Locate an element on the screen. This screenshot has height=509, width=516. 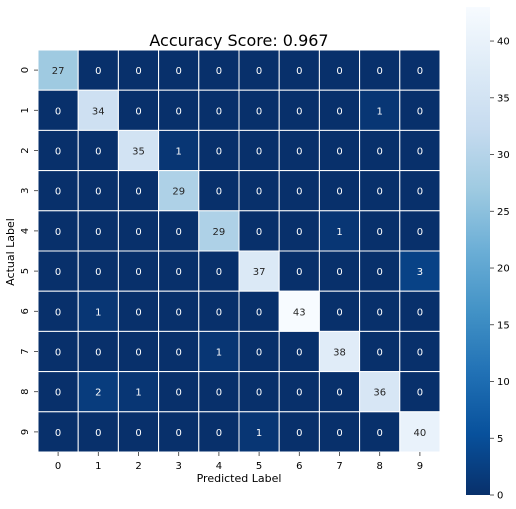
cell-value-label: 3 is located at coordinates (420, 272).